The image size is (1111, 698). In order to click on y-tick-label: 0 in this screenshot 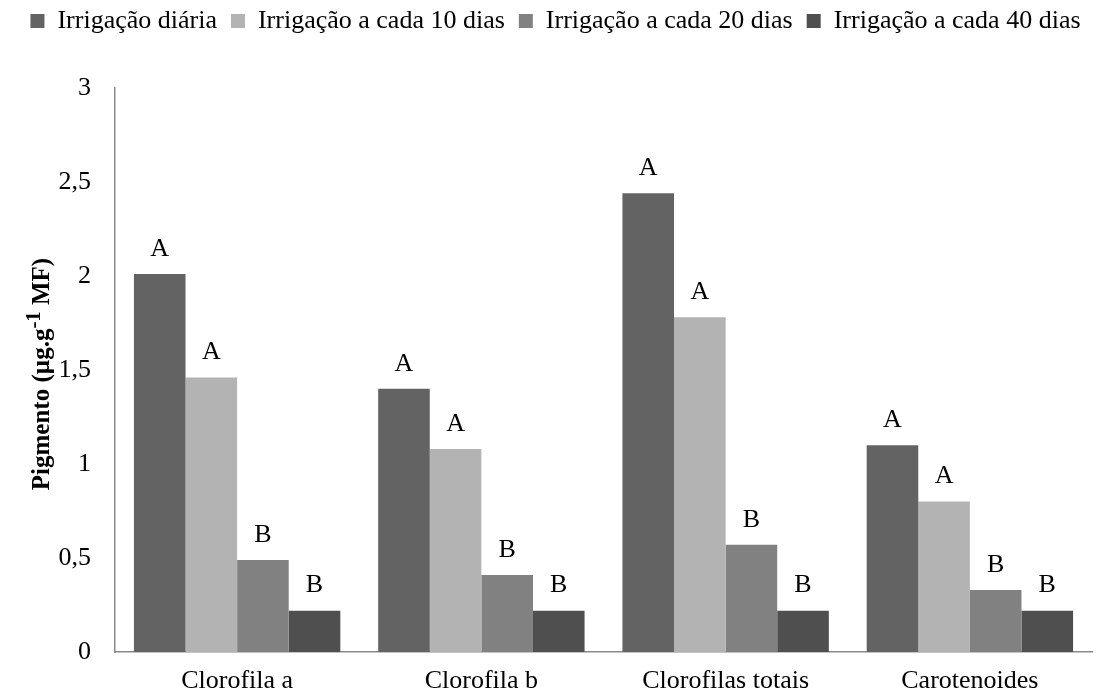, I will do `click(84, 650)`.